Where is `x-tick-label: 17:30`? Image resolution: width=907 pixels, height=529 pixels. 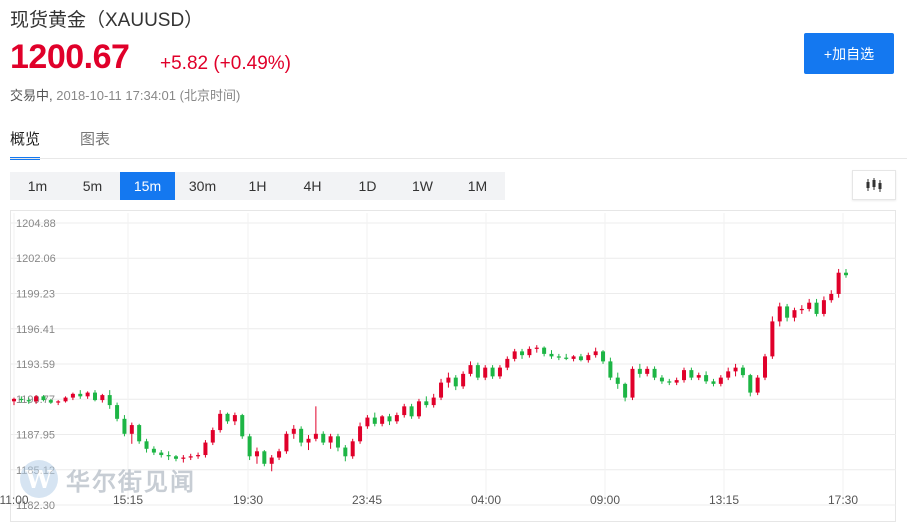
x-tick-label: 17:30 is located at coordinates (843, 500).